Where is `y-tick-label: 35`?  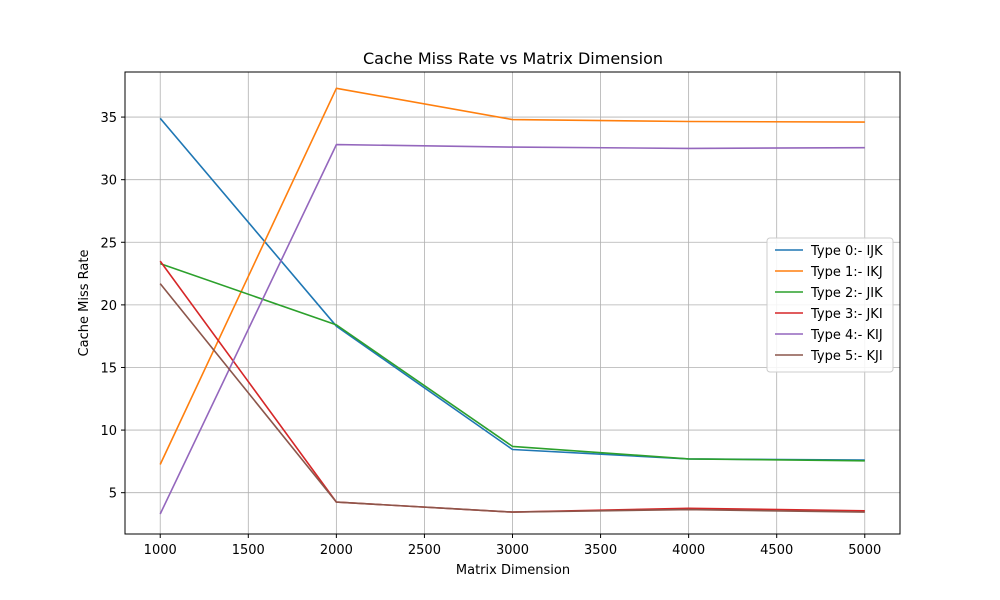 y-tick-label: 35 is located at coordinates (108, 118).